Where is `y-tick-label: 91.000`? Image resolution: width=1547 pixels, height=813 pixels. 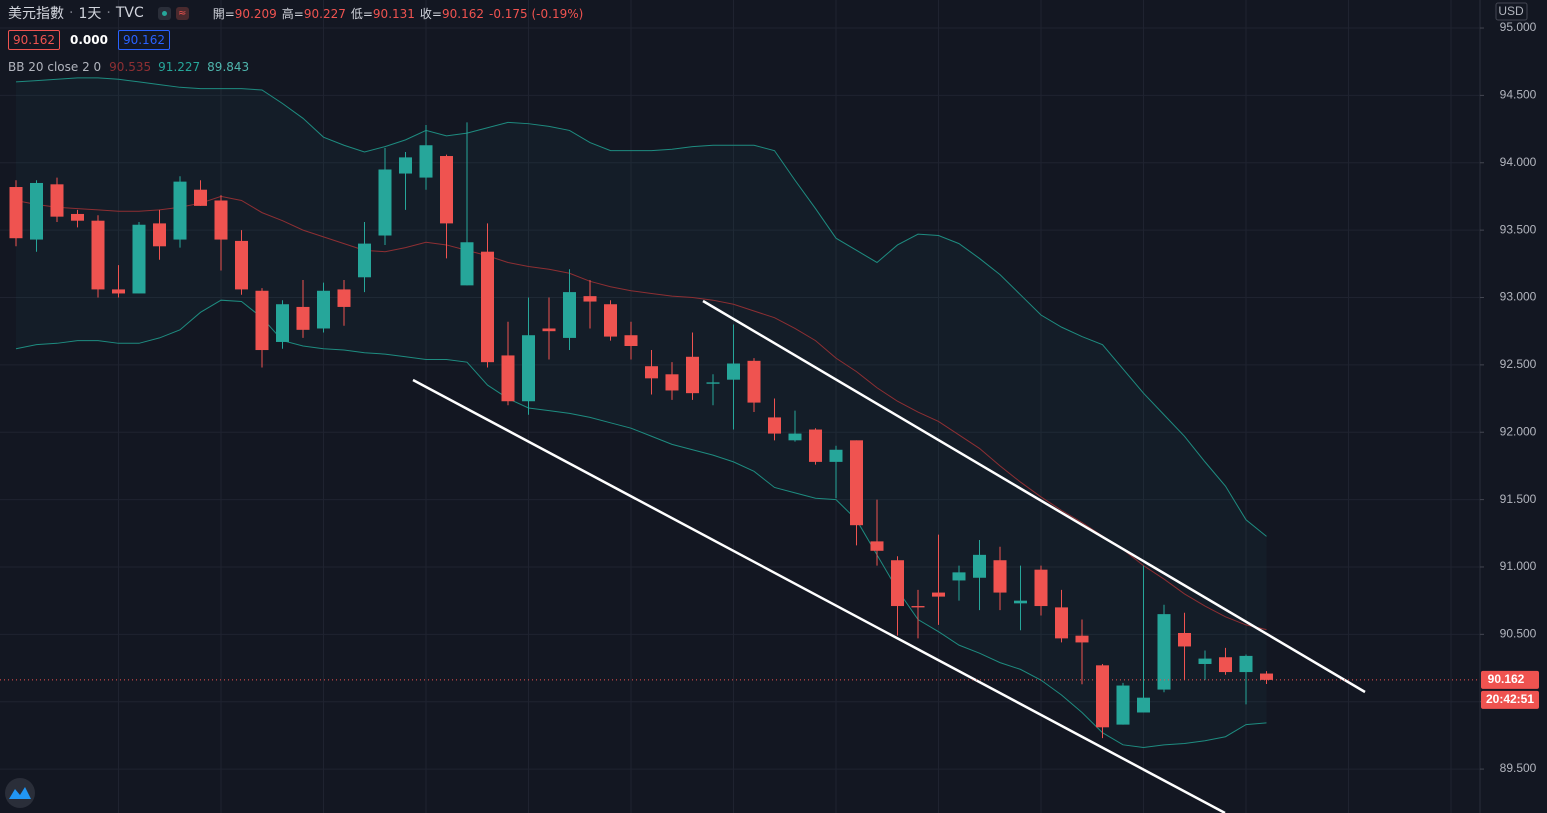
y-tick-label: 91.000 is located at coordinates (1518, 566).